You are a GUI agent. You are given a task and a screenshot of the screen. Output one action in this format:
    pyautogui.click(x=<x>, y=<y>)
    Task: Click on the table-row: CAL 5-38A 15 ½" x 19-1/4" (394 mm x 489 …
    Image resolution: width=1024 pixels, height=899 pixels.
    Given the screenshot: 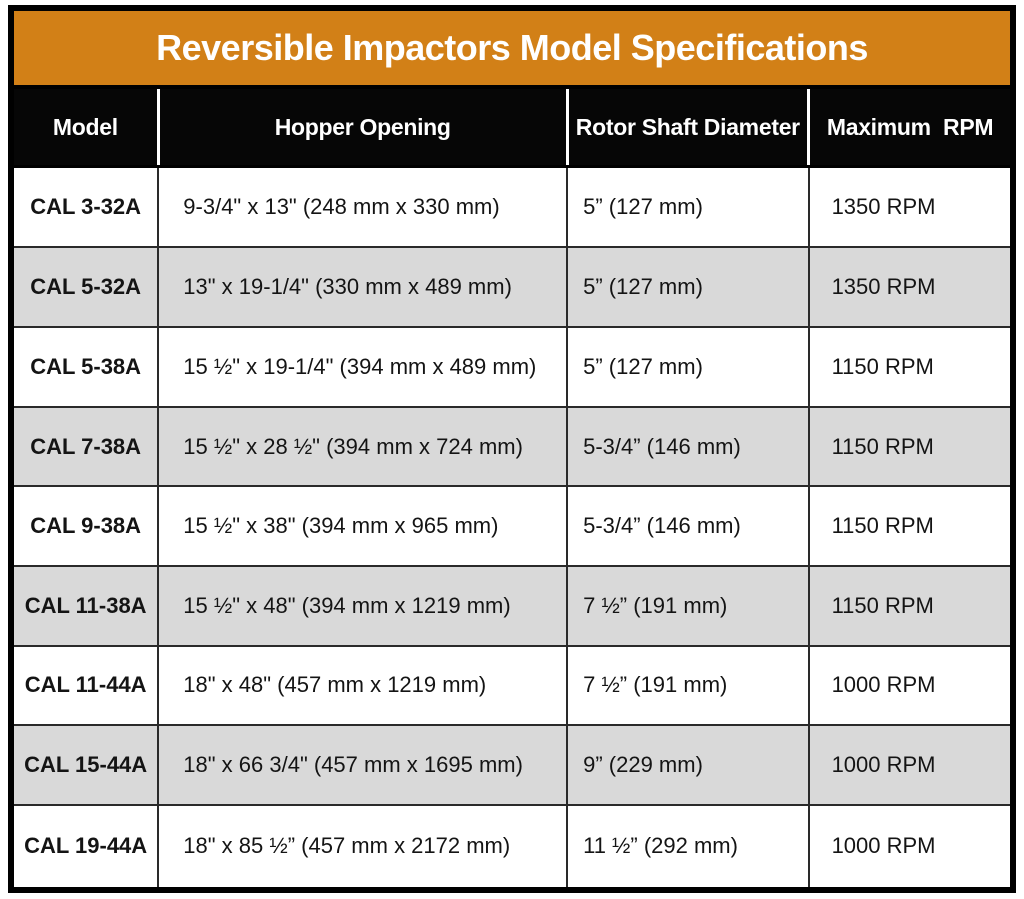 What is the action you would take?
    pyautogui.click(x=512, y=367)
    